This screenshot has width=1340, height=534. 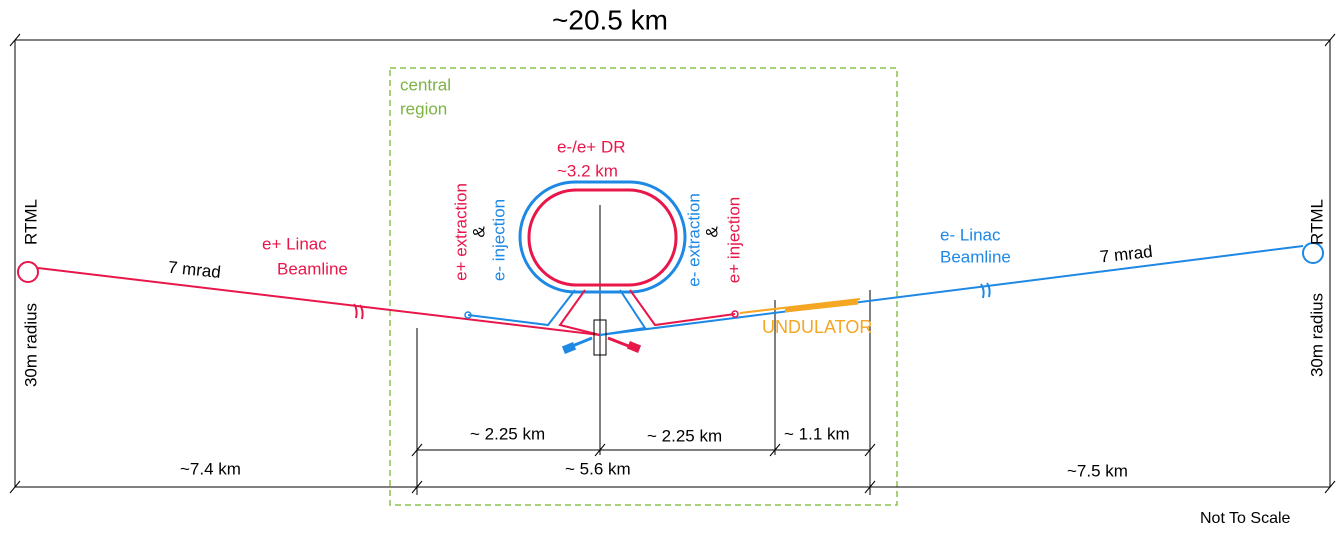 I want to click on linac-label: e- Linac, so click(x=970, y=234).